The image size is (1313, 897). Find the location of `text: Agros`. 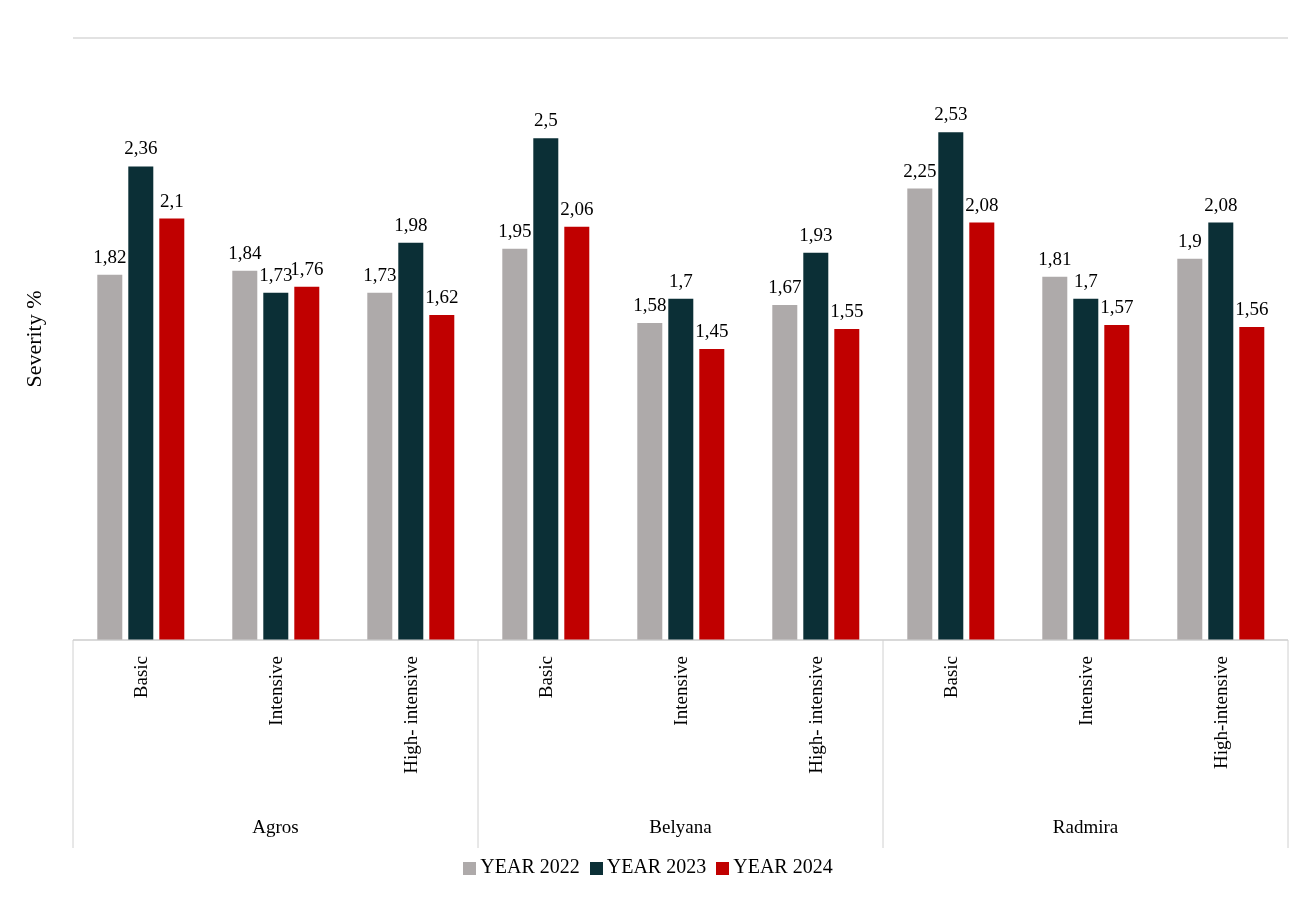

text: Agros is located at coordinates (275, 826).